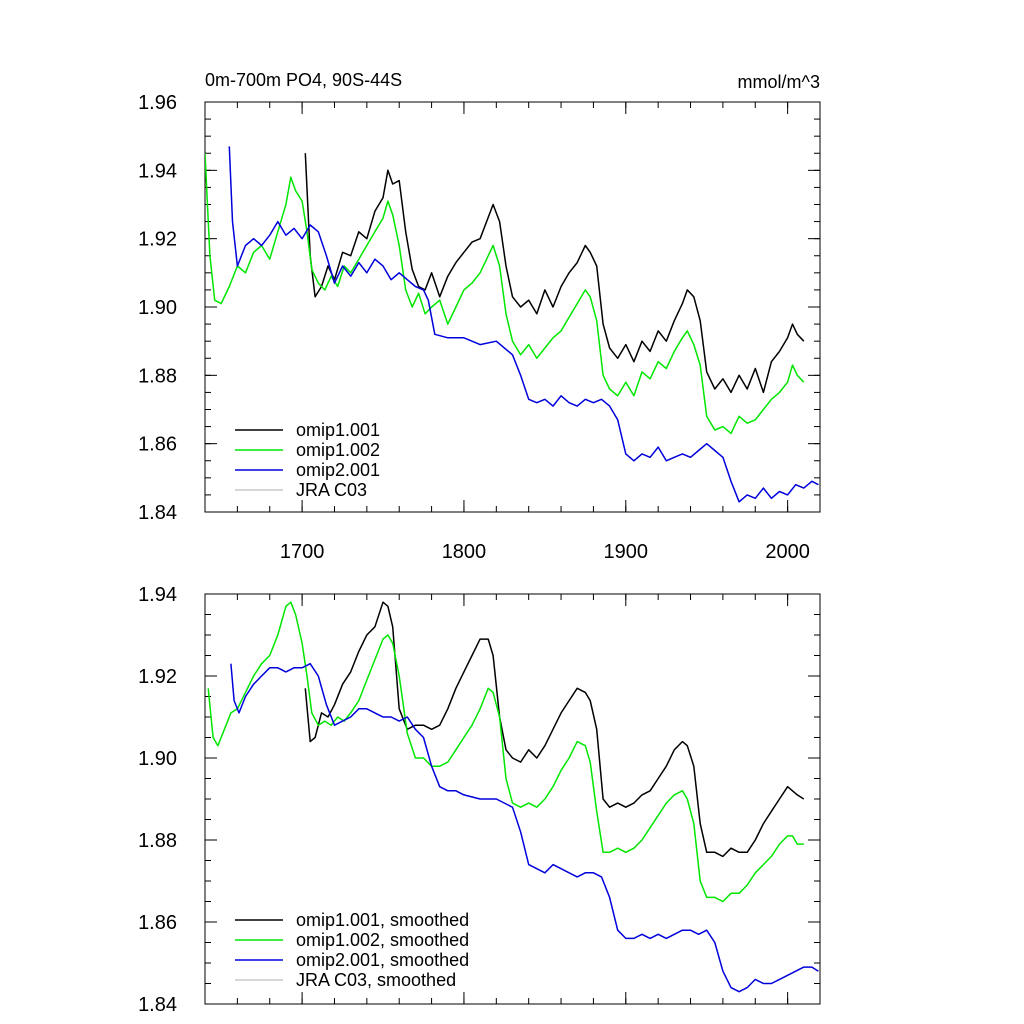  I want to click on legend-label: omip1.001, so click(338, 430).